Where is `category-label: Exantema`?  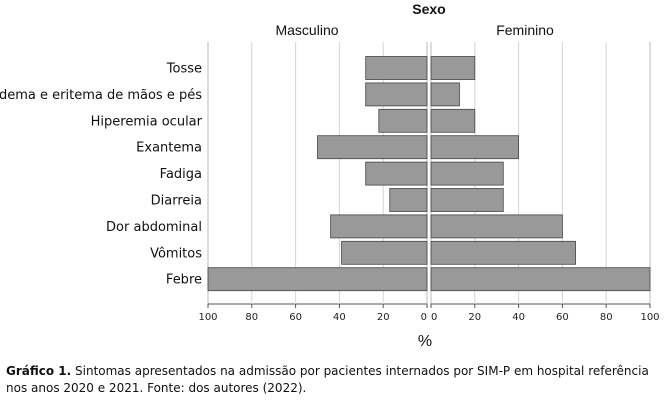 category-label: Exantema is located at coordinates (169, 148).